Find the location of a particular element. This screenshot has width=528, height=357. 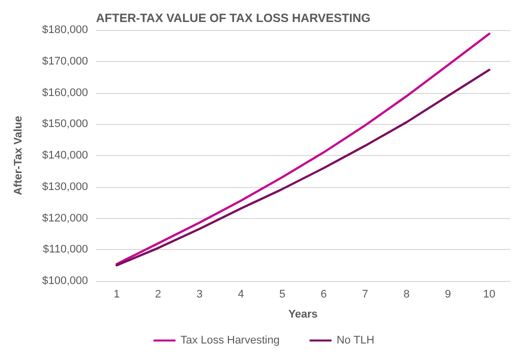

x-tick-label: 10 is located at coordinates (489, 294).